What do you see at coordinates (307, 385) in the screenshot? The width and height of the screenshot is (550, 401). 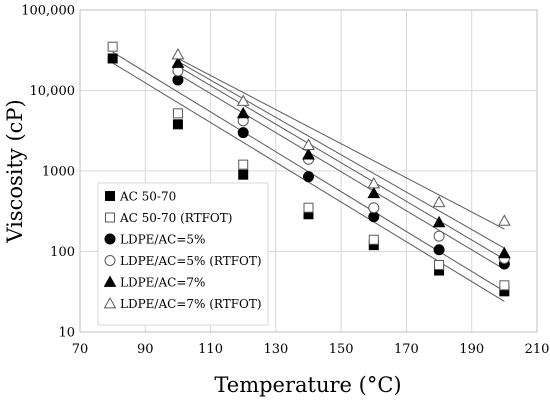 I see `x-axis-title: Temperature (°C)` at bounding box center [307, 385].